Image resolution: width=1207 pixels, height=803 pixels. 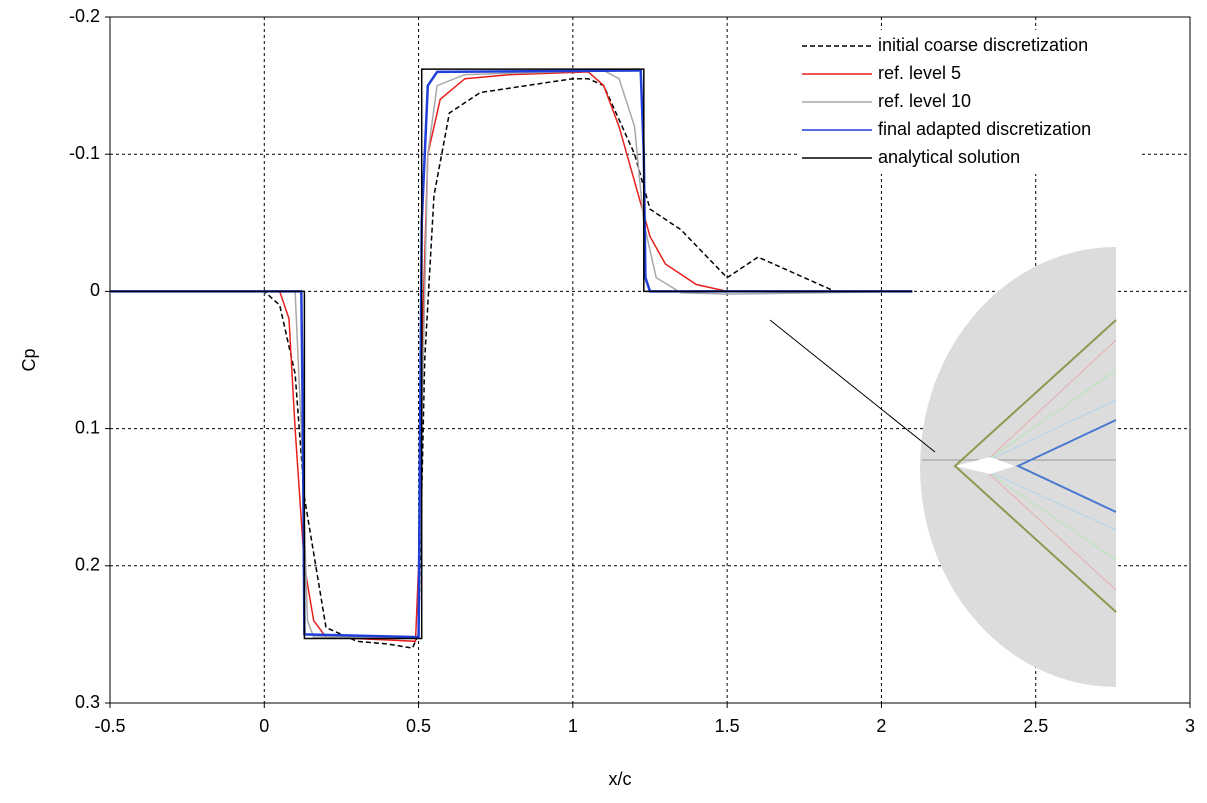 What do you see at coordinates (924, 101) in the screenshot?
I see `legend-label: ref. level 10` at bounding box center [924, 101].